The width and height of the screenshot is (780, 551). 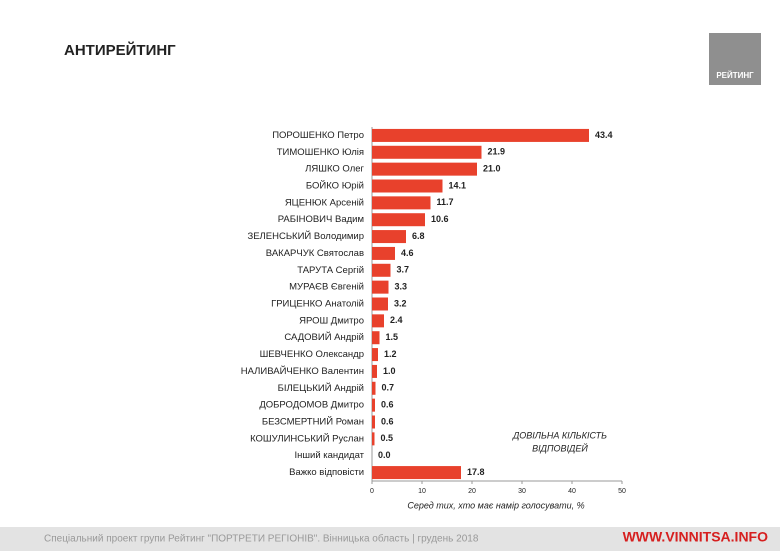 What do you see at coordinates (735, 75) in the screenshot?
I see `logo-text: РЕЙТИНГ` at bounding box center [735, 75].